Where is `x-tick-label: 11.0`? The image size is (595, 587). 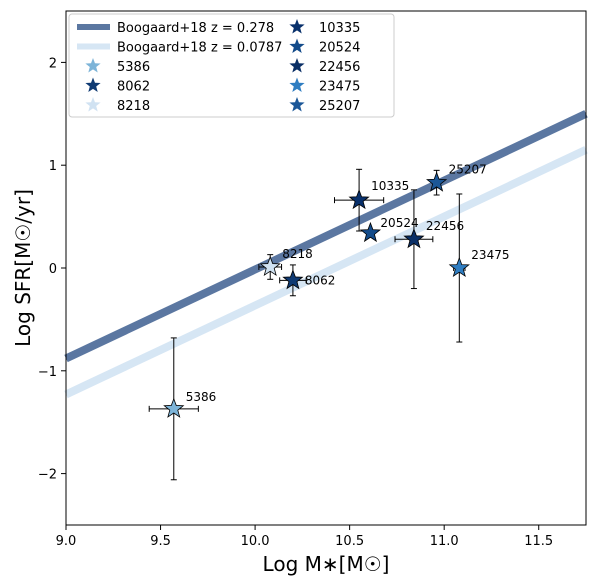
x-tick-label: 11.0 is located at coordinates (444, 541).